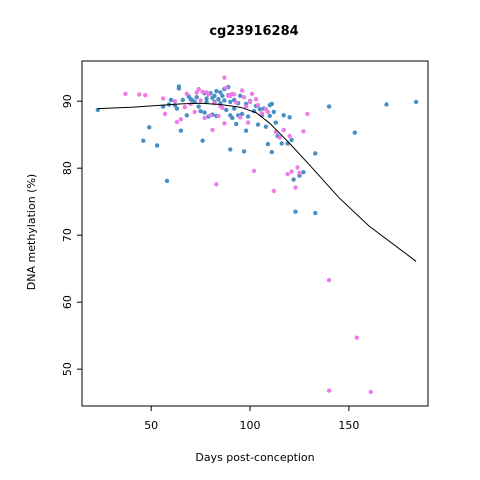  What do you see at coordinates (67, 369) in the screenshot?
I see `y-tick-label: 50` at bounding box center [67, 369].